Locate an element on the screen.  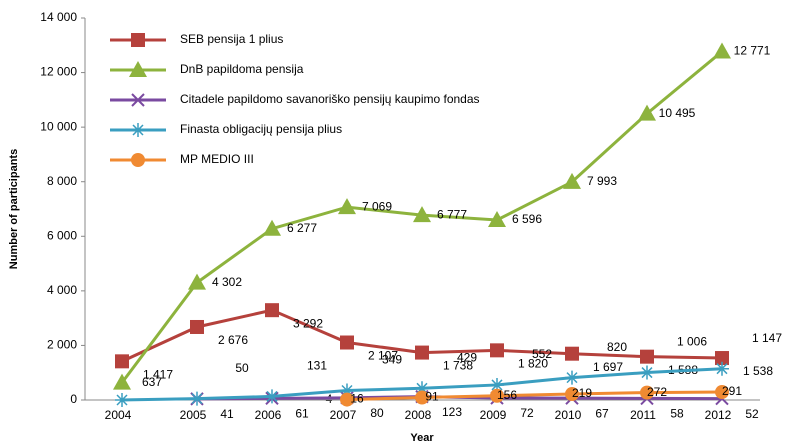
data-label: 91 is located at coordinates (432, 397).